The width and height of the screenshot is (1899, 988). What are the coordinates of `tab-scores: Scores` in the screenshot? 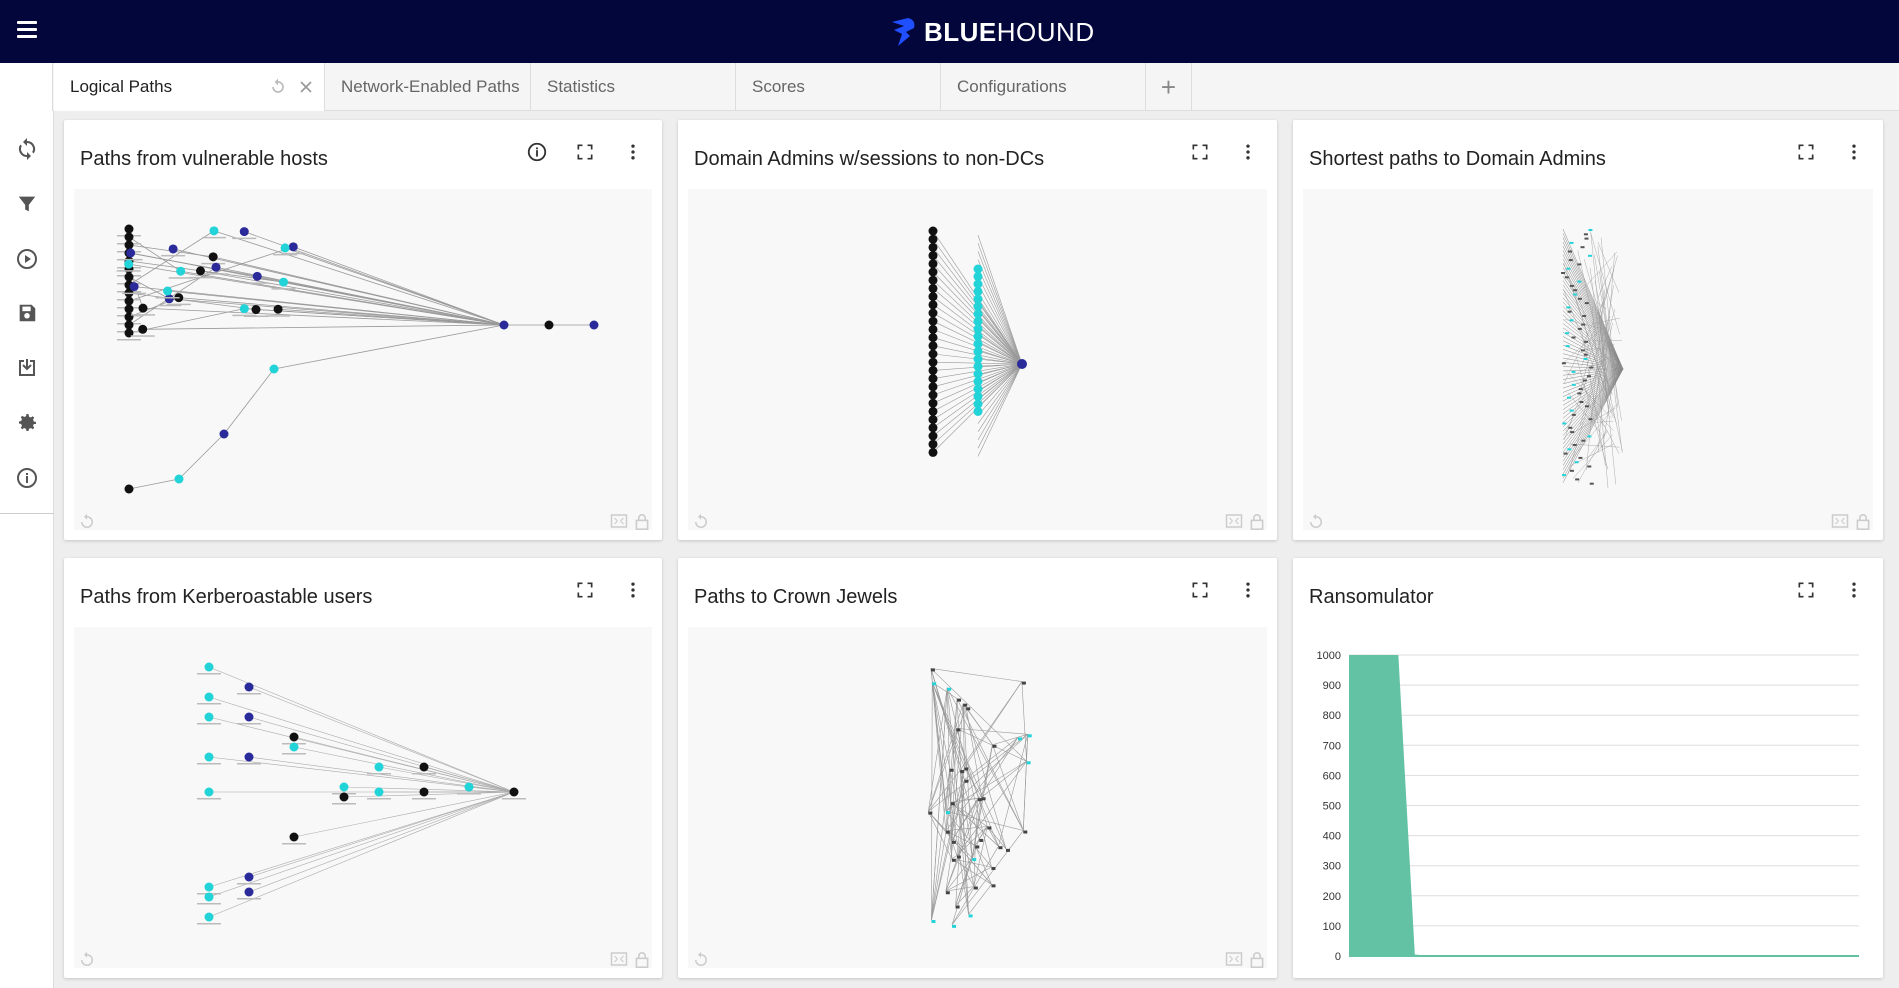 It's located at (838, 87).